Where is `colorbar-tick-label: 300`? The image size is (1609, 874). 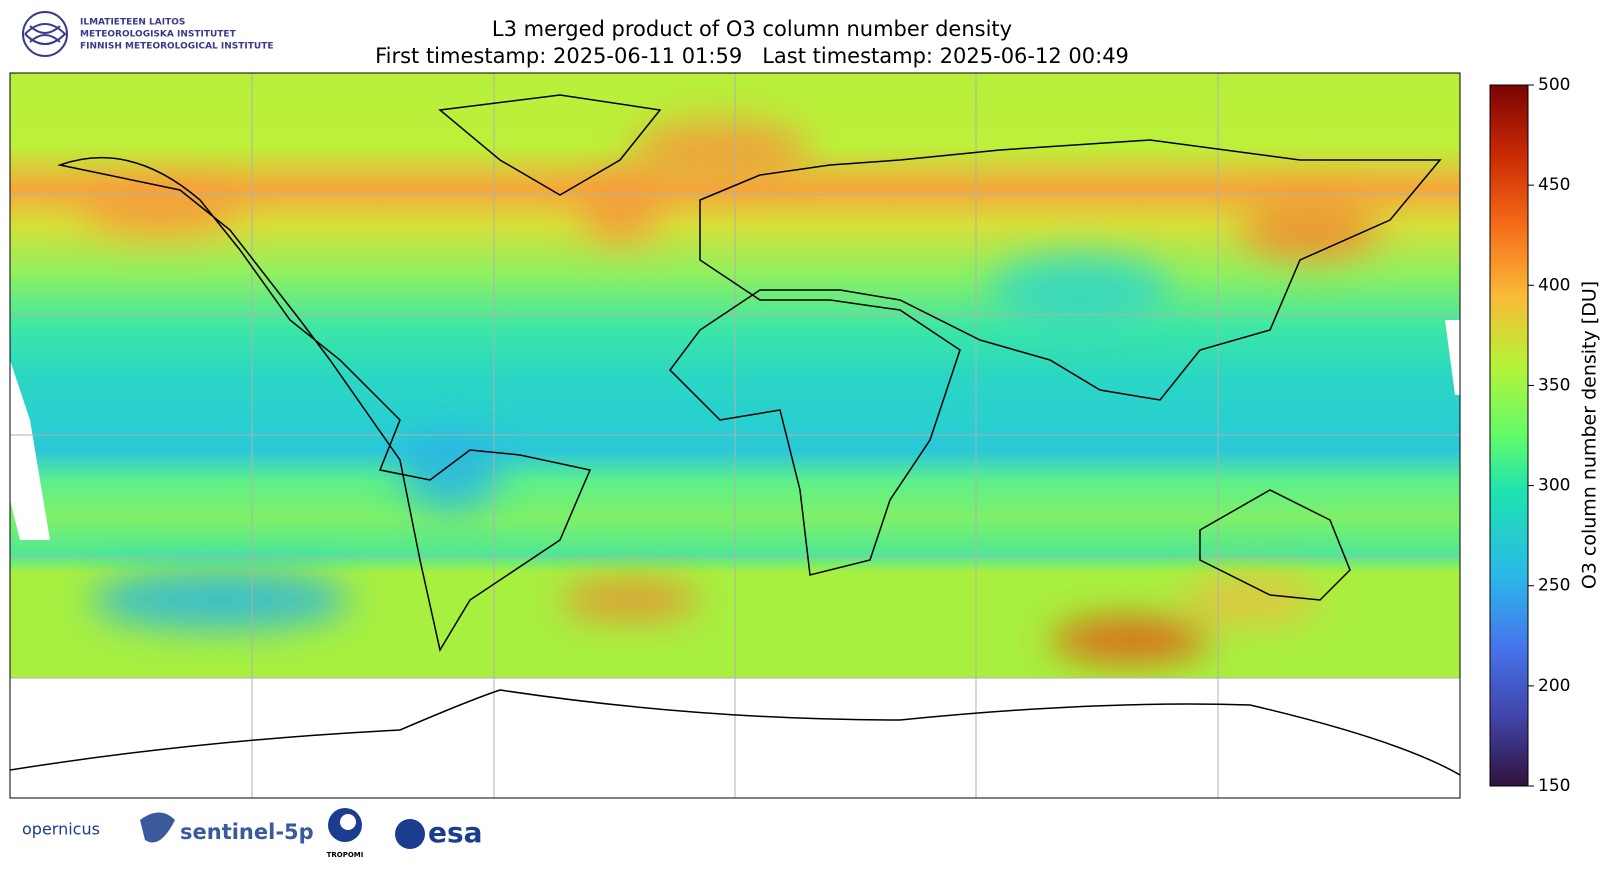 colorbar-tick-label: 300 is located at coordinates (1554, 486).